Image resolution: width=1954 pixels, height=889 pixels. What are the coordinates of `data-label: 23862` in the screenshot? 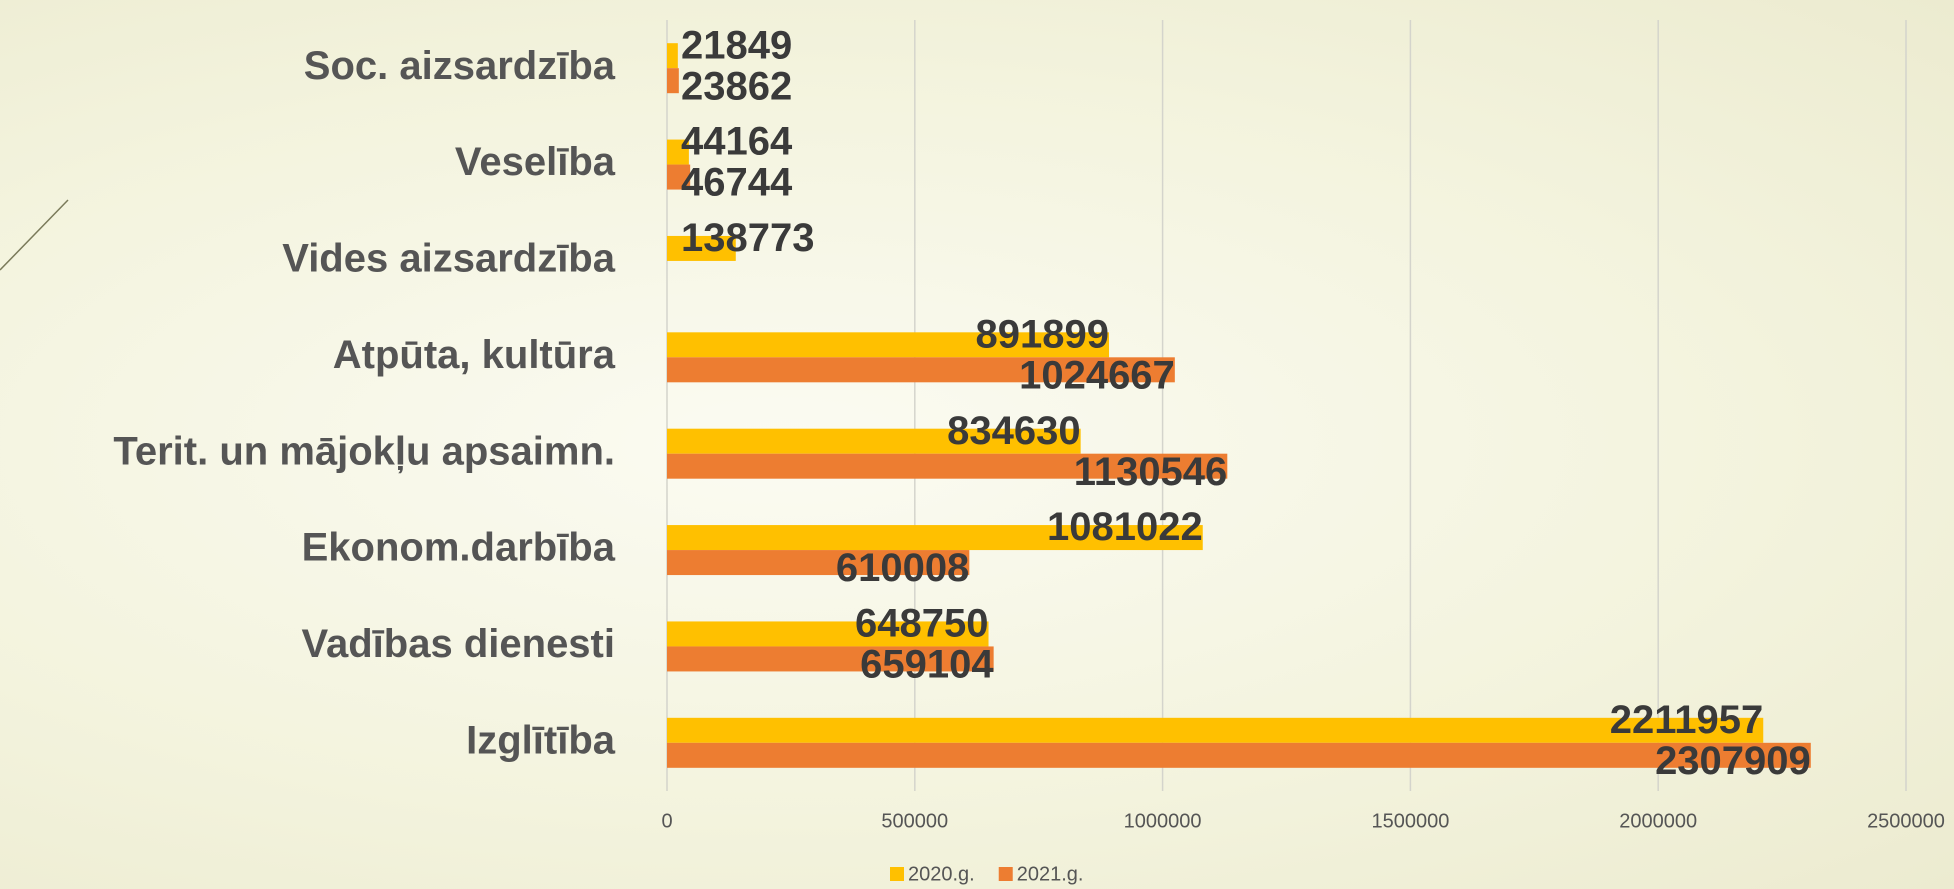 It's located at (736, 86).